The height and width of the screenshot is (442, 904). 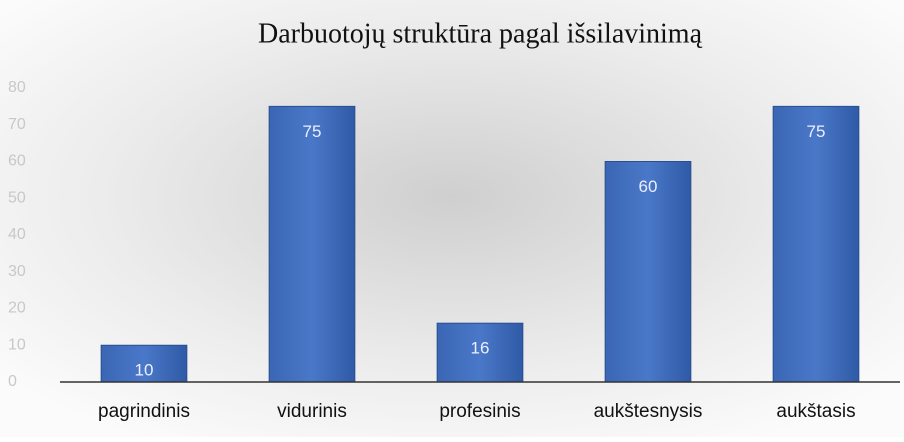 What do you see at coordinates (17, 197) in the screenshot?
I see `y-tick-label: 50` at bounding box center [17, 197].